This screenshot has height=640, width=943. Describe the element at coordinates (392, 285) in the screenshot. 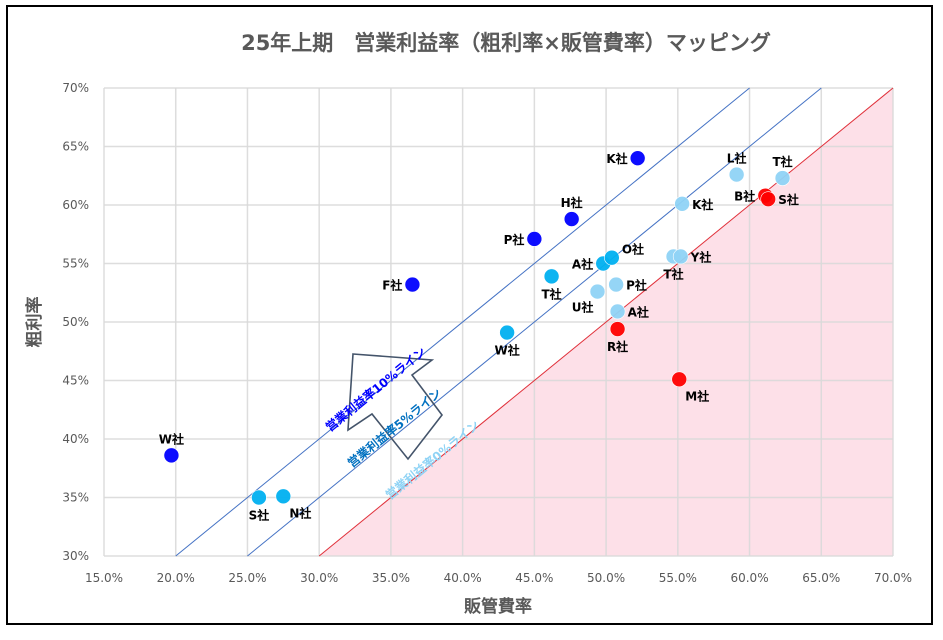

I see `data-label: F社` at that location.